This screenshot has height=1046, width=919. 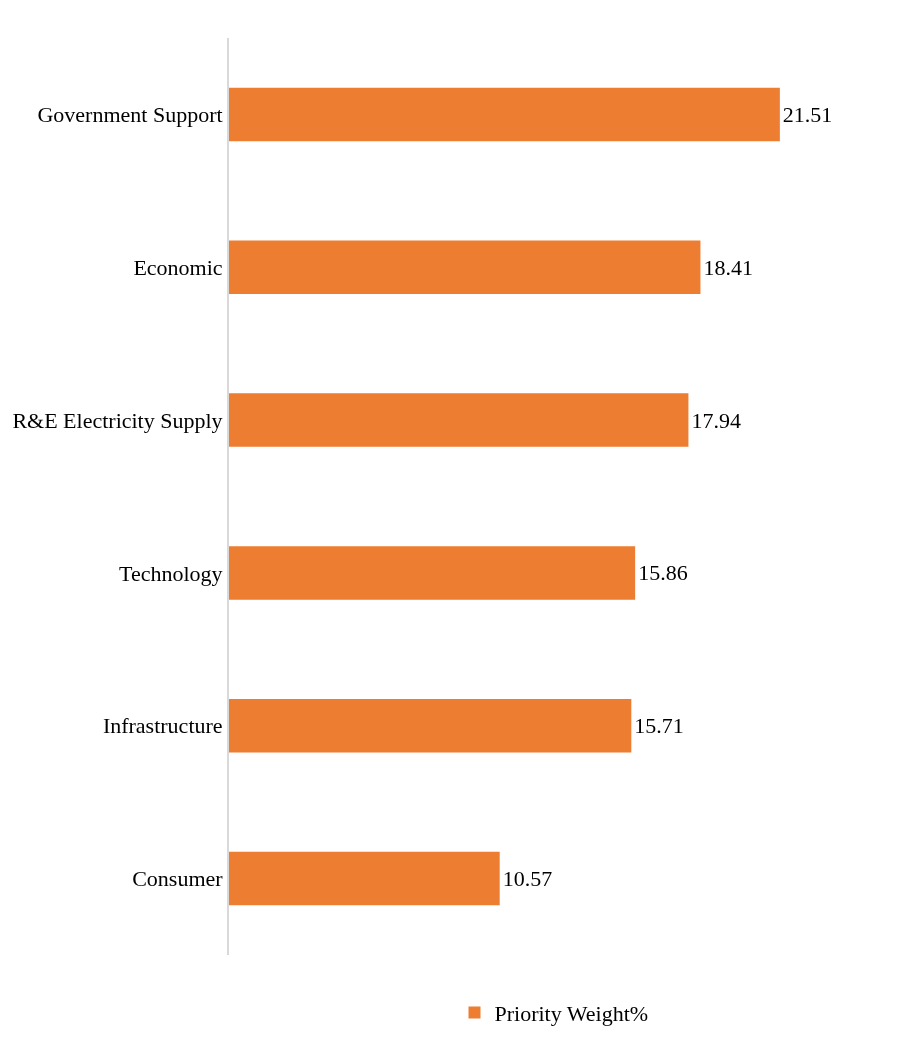 What do you see at coordinates (716, 420) in the screenshot?
I see `data-label: 17.94` at bounding box center [716, 420].